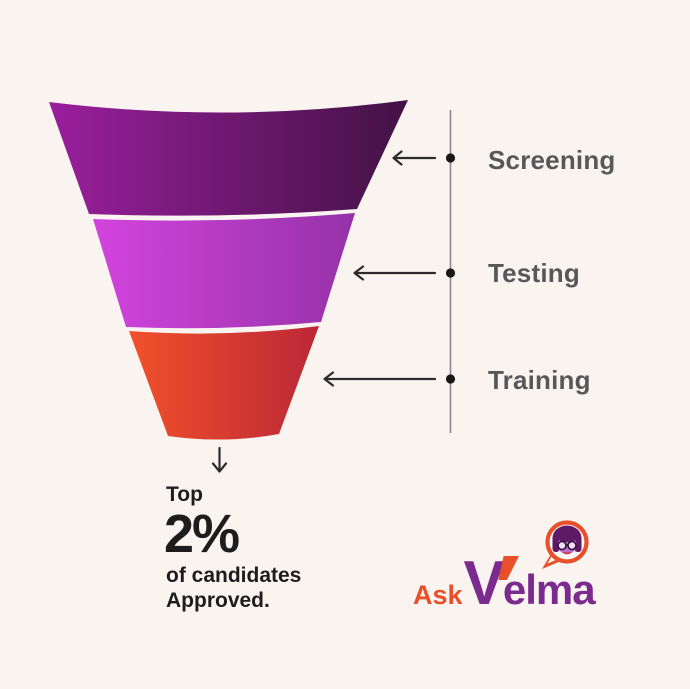 Image resolution: width=690 pixels, height=689 pixels. I want to click on logo-velma-initial: V, so click(484, 583).